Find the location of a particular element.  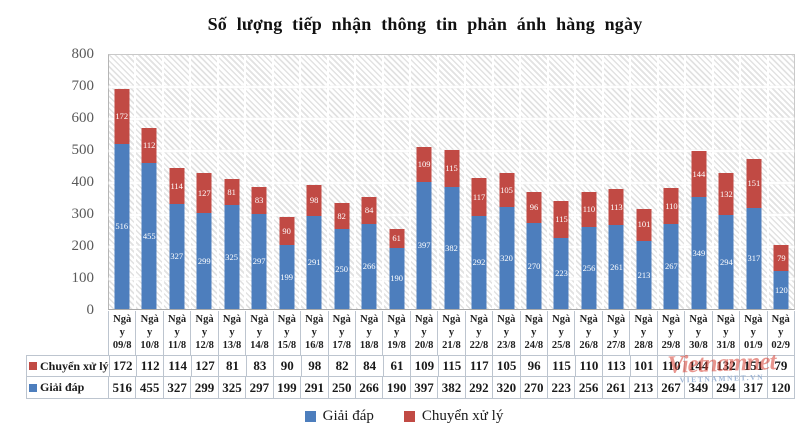

stacked-bar: 84 266 is located at coordinates (369, 253).